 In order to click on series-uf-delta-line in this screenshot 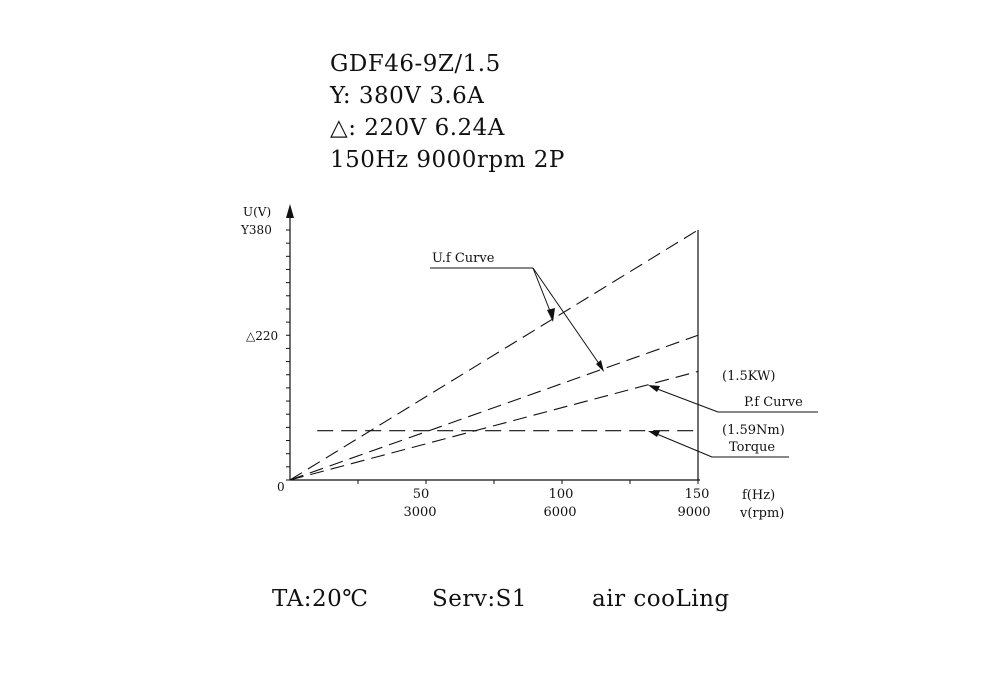, I will do `click(494, 407)`.